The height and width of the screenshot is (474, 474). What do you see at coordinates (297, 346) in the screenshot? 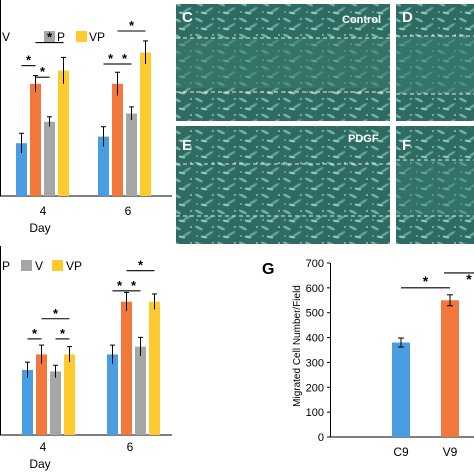
I see `chart-g-ylabel: Migrated Cell Number/Field` at bounding box center [297, 346].